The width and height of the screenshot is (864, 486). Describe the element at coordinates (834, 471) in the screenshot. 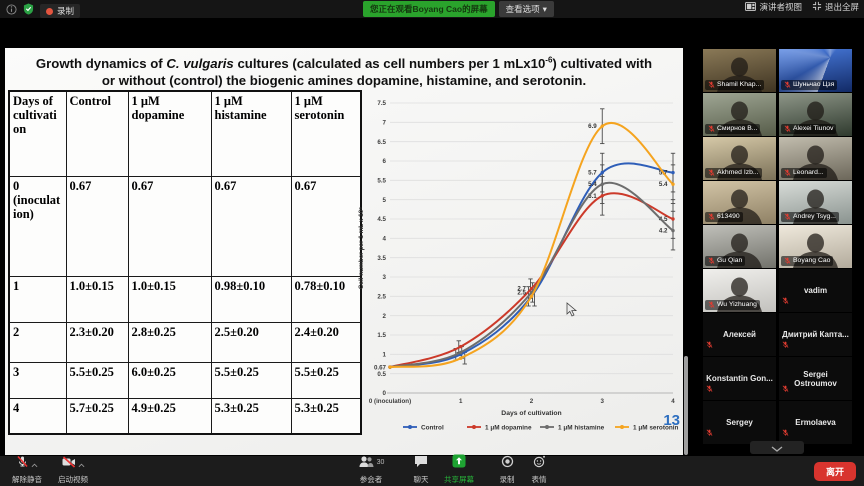

I see `leave-button: 离开` at that location.